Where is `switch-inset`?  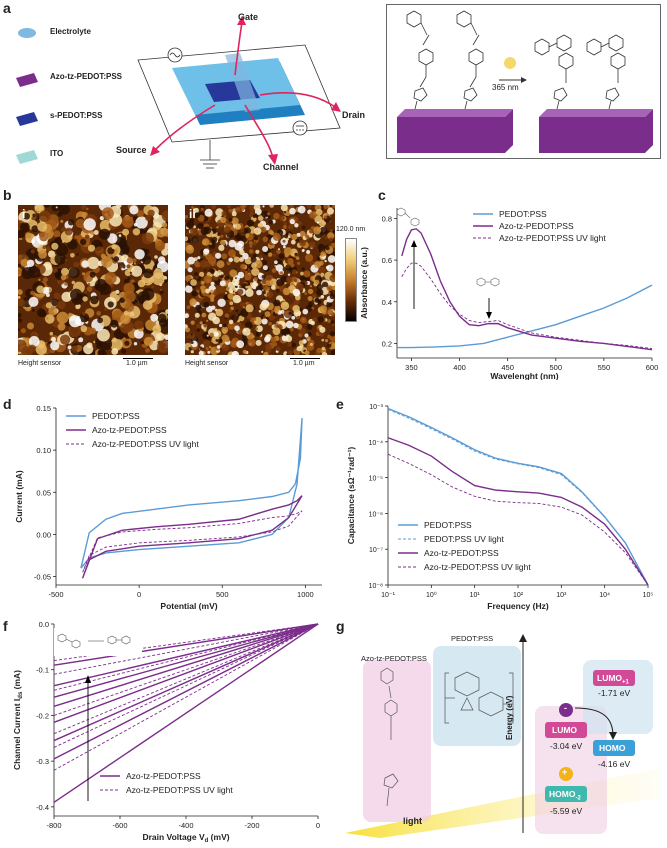 switch-inset is located at coordinates (98, 642).